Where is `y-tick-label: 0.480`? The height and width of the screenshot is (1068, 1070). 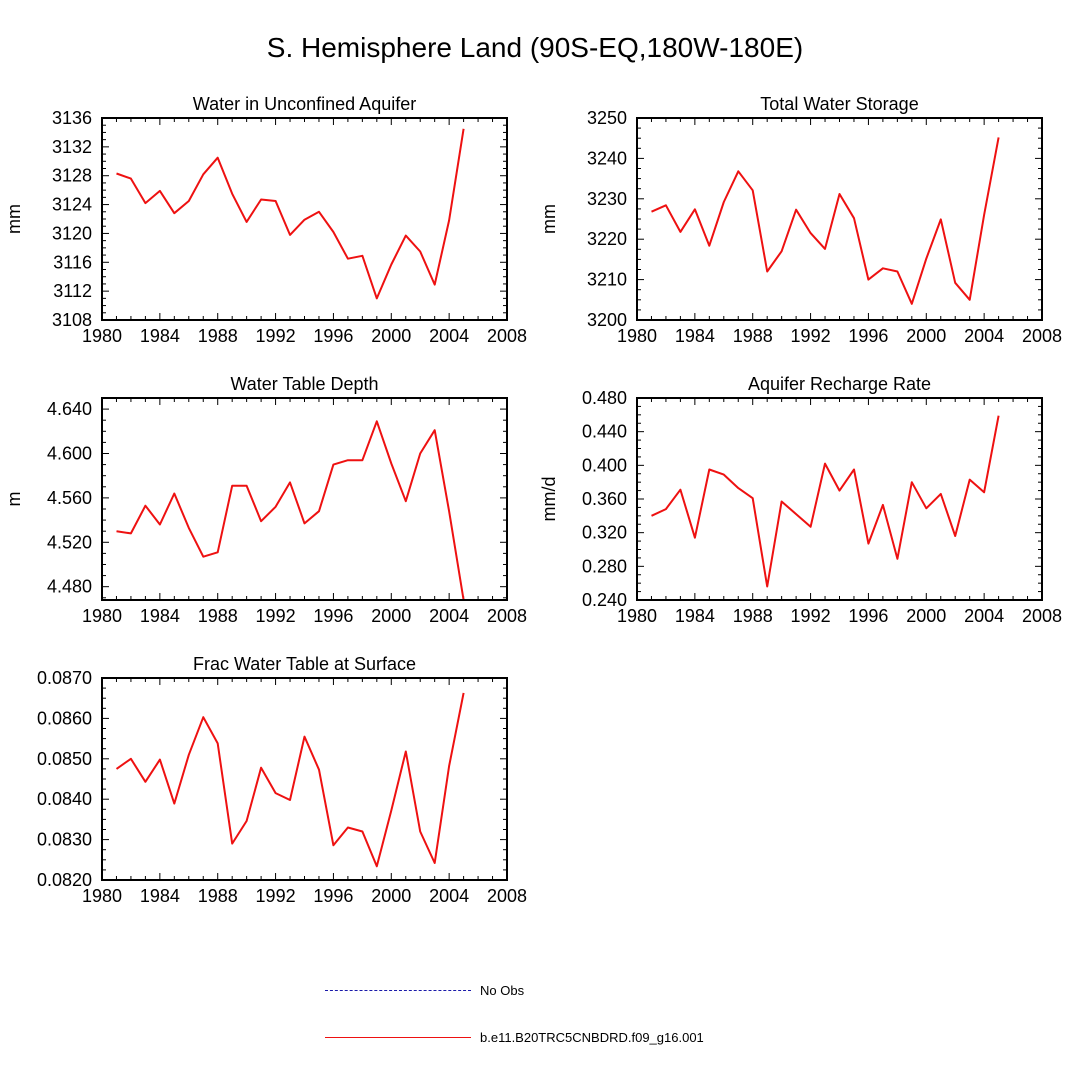
y-tick-label: 0.480 is located at coordinates (604, 398).